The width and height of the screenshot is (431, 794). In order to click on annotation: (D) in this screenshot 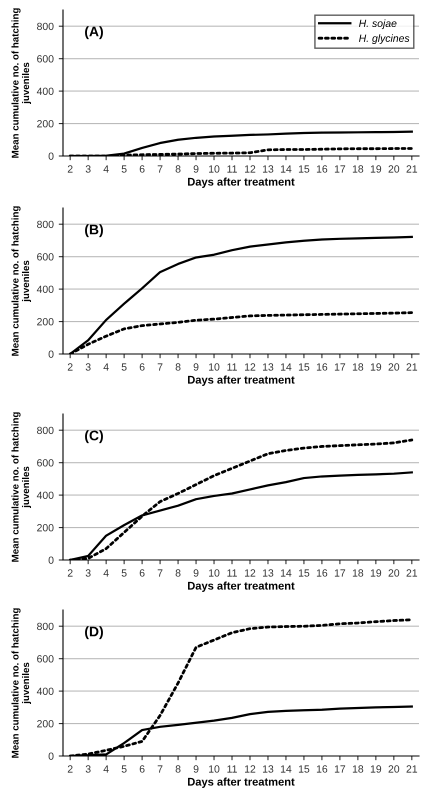, I will do `click(94, 633)`.